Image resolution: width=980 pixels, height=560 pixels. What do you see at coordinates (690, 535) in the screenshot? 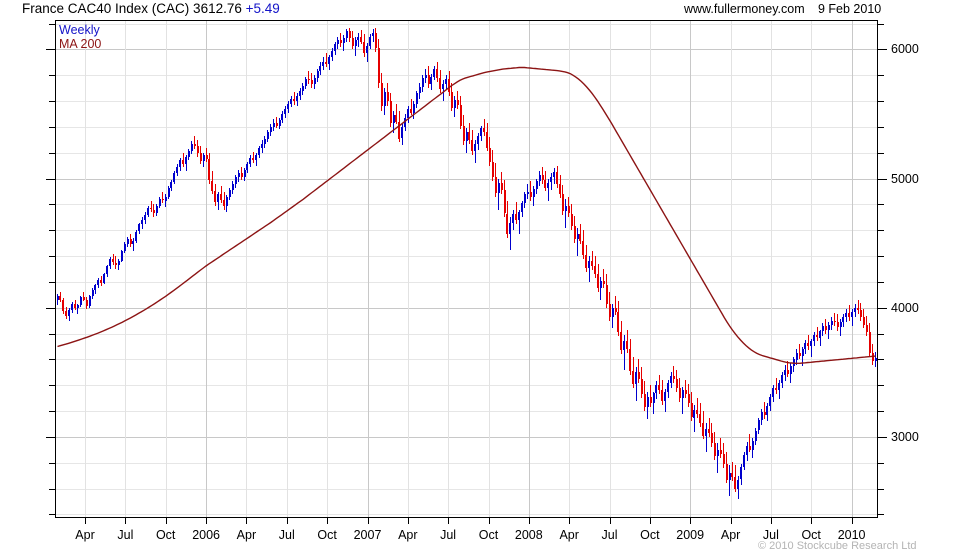
I see `x-axis-label: 2009` at bounding box center [690, 535].